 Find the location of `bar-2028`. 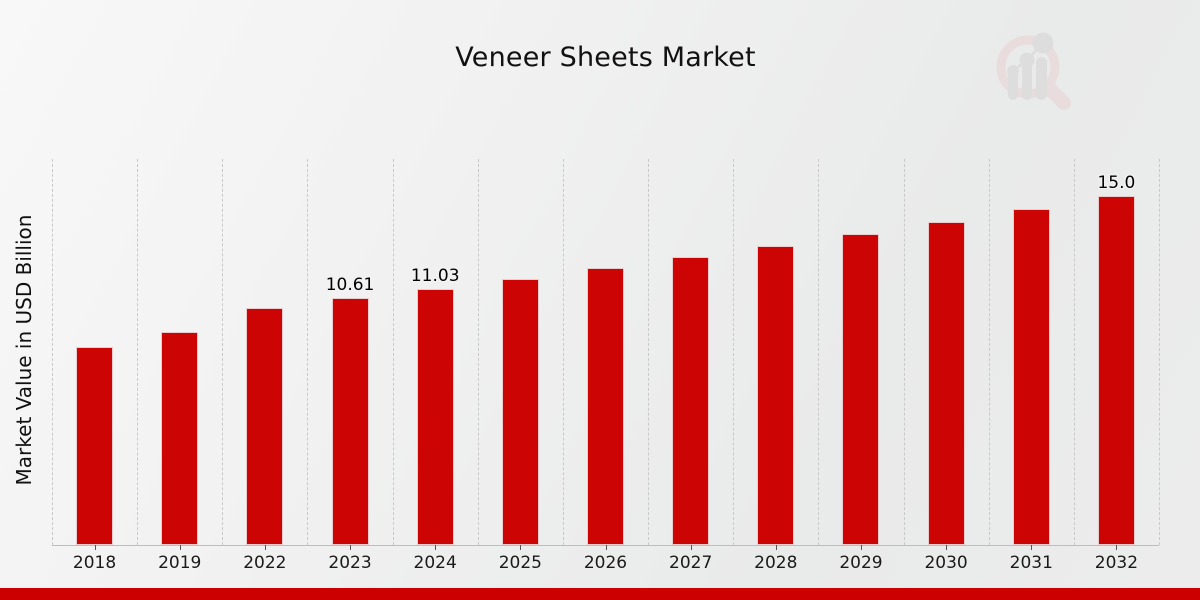

bar-2028 is located at coordinates (776, 395).